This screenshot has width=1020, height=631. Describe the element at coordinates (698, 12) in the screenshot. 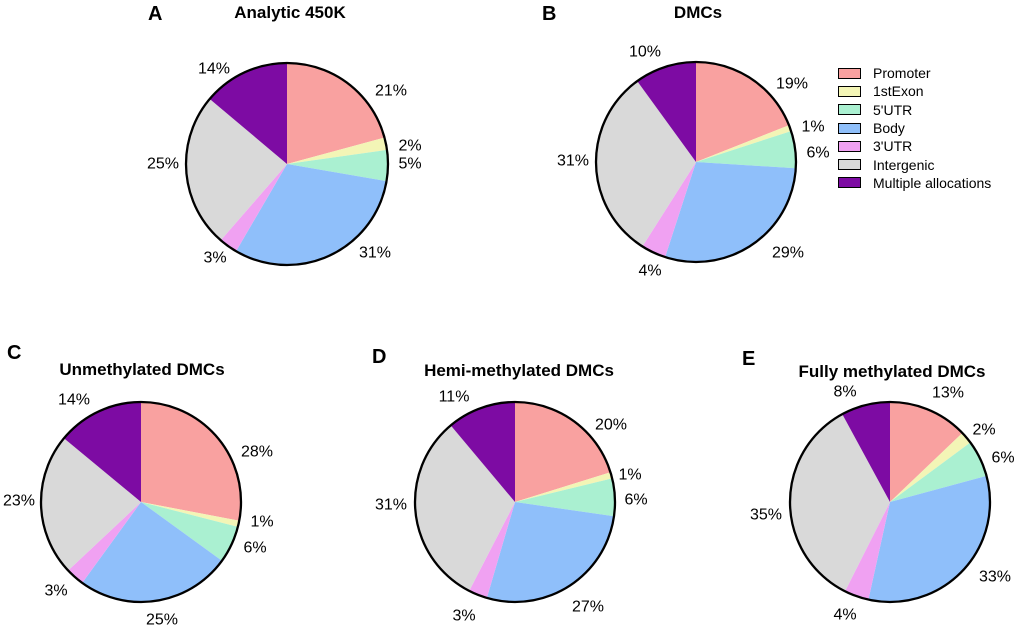

I see `panel-title-b: DMCs` at that location.